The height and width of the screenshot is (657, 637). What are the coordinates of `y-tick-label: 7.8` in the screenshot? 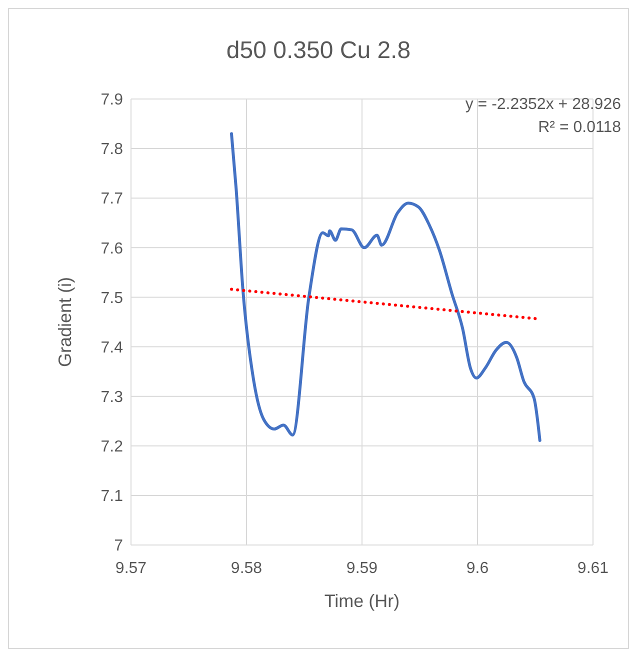 It's located at (112, 149).